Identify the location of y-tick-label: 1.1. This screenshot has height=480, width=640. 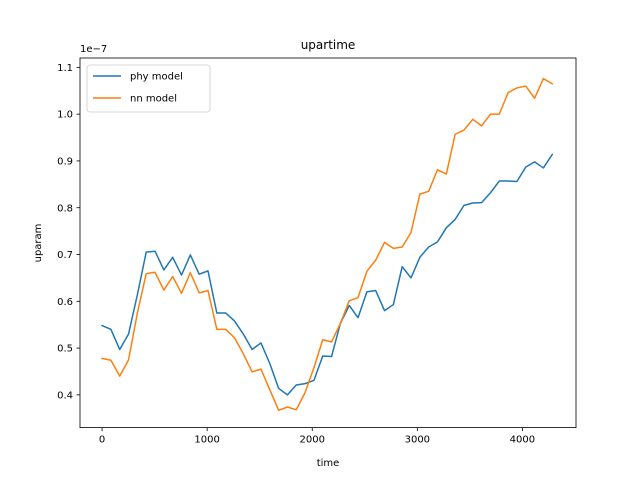
(65, 68).